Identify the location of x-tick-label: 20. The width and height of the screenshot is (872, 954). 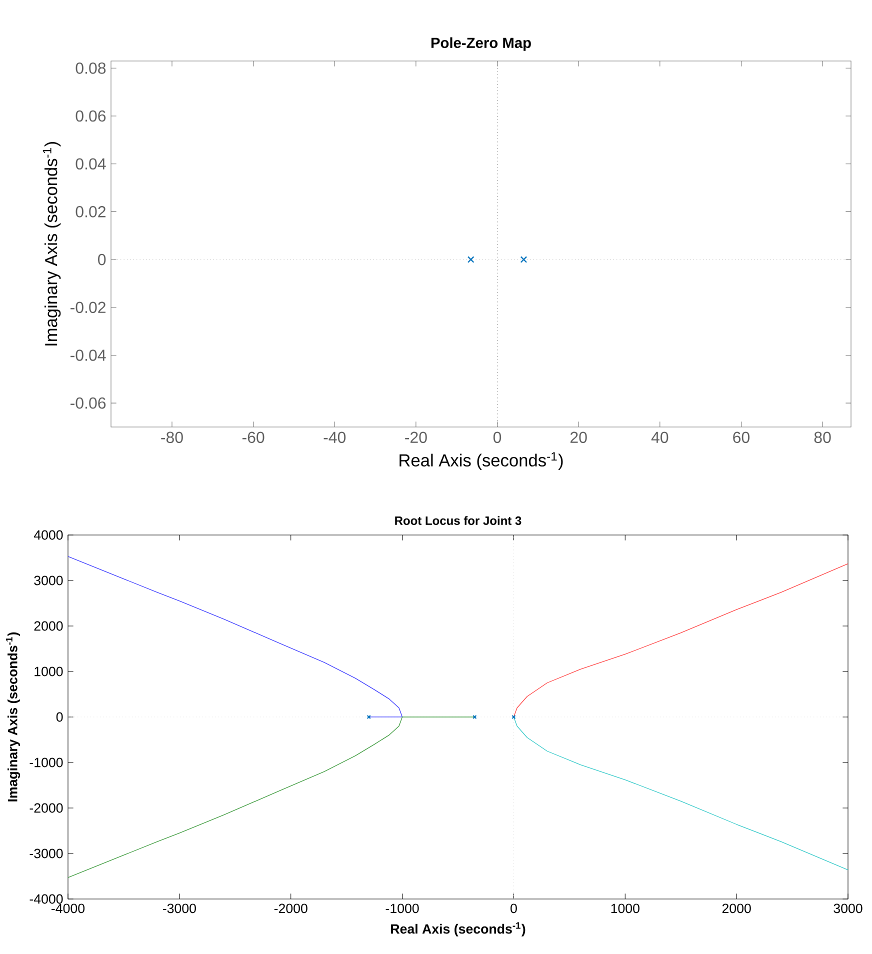
(578, 438).